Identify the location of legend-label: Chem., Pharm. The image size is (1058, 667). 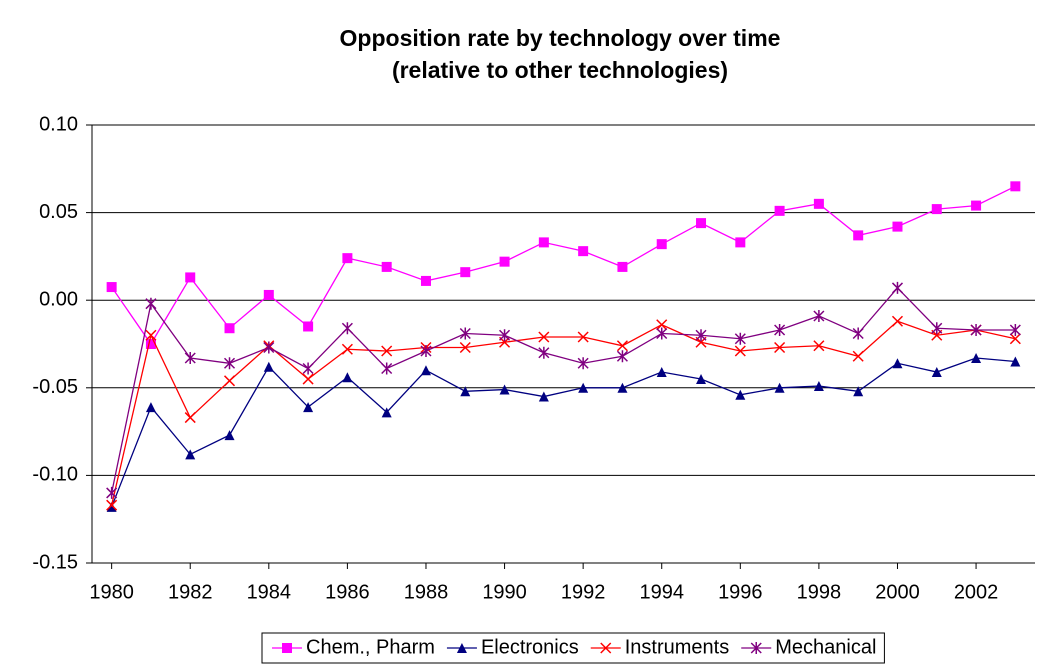
(370, 647).